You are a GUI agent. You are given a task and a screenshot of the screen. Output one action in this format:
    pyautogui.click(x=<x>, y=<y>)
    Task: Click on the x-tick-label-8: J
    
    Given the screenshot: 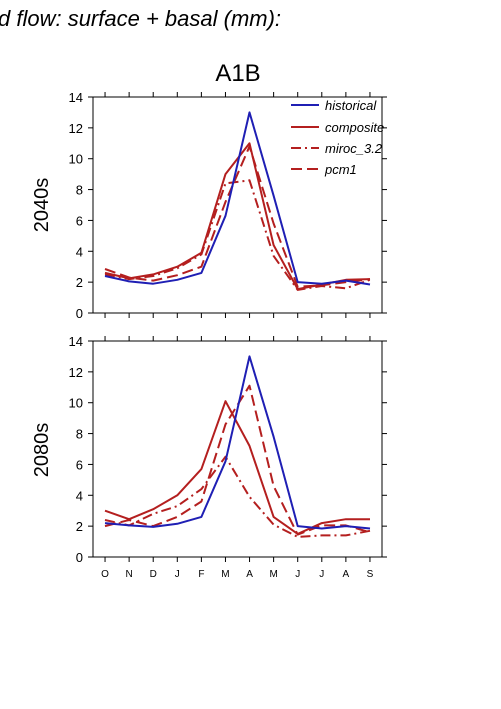 What is the action you would take?
    pyautogui.click(x=297, y=574)
    